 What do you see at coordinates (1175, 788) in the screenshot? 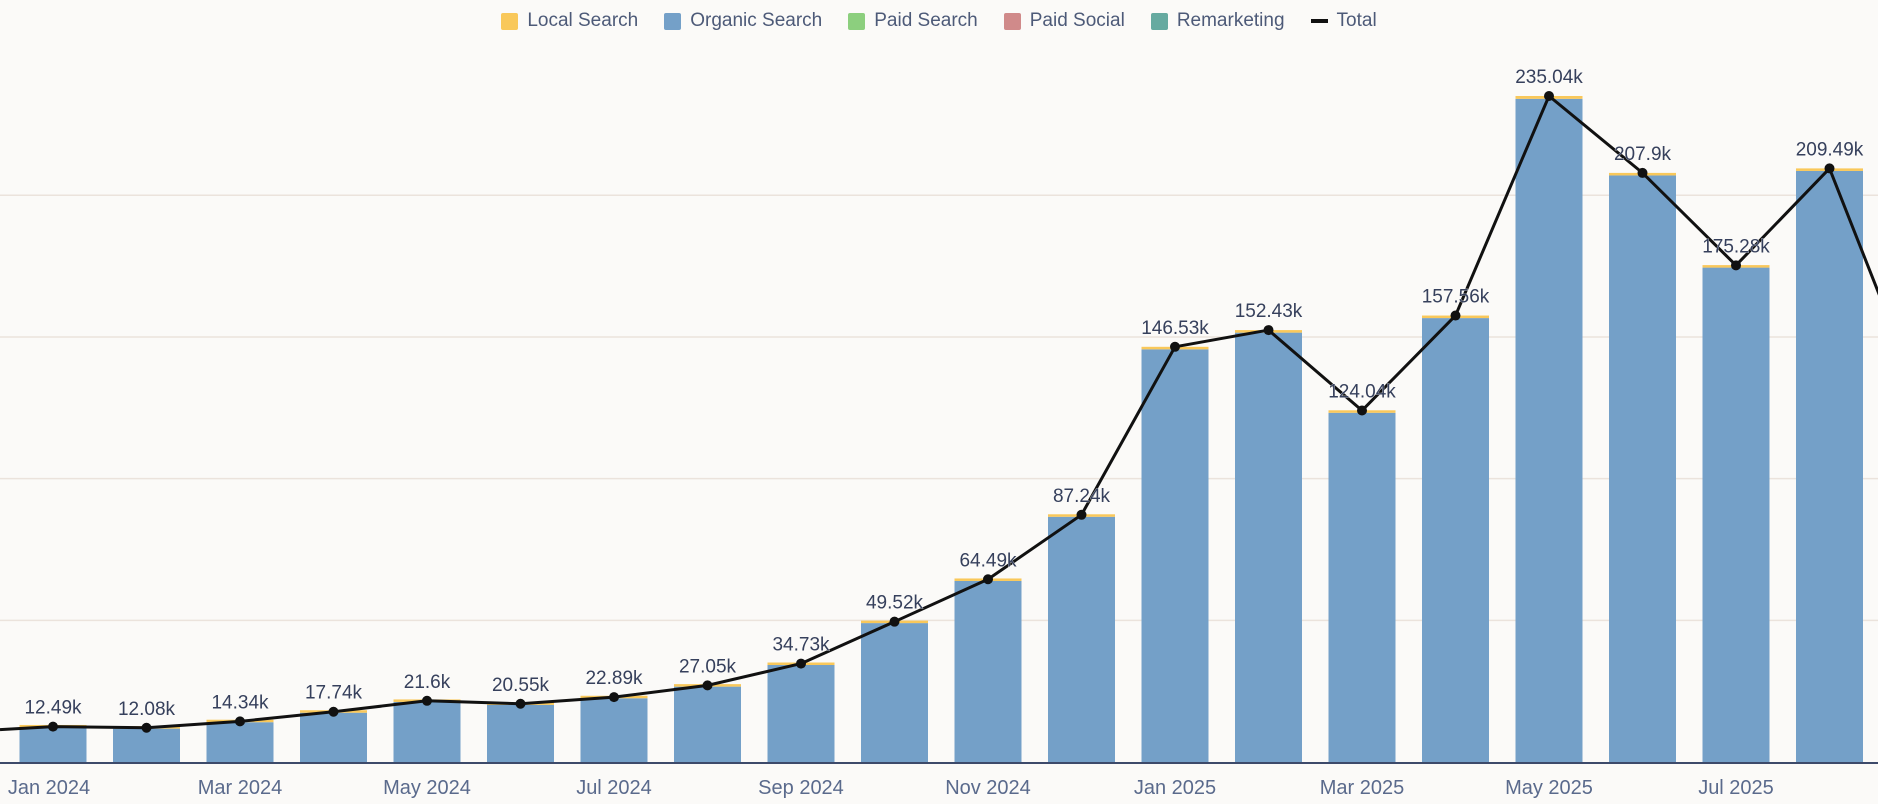
I see `x-tick-label: Jan 2025` at bounding box center [1175, 788].